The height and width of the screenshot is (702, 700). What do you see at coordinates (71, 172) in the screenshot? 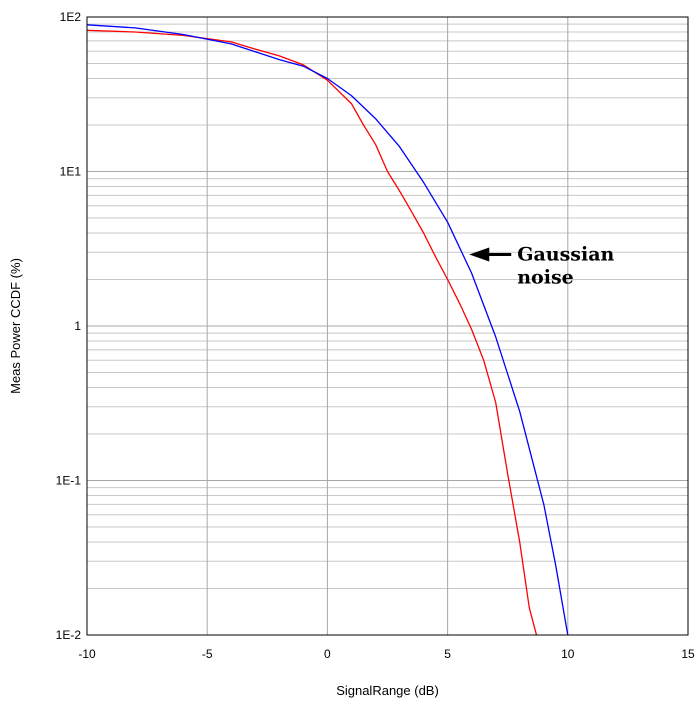
I see `y-tick-label: 1E1` at bounding box center [71, 172].